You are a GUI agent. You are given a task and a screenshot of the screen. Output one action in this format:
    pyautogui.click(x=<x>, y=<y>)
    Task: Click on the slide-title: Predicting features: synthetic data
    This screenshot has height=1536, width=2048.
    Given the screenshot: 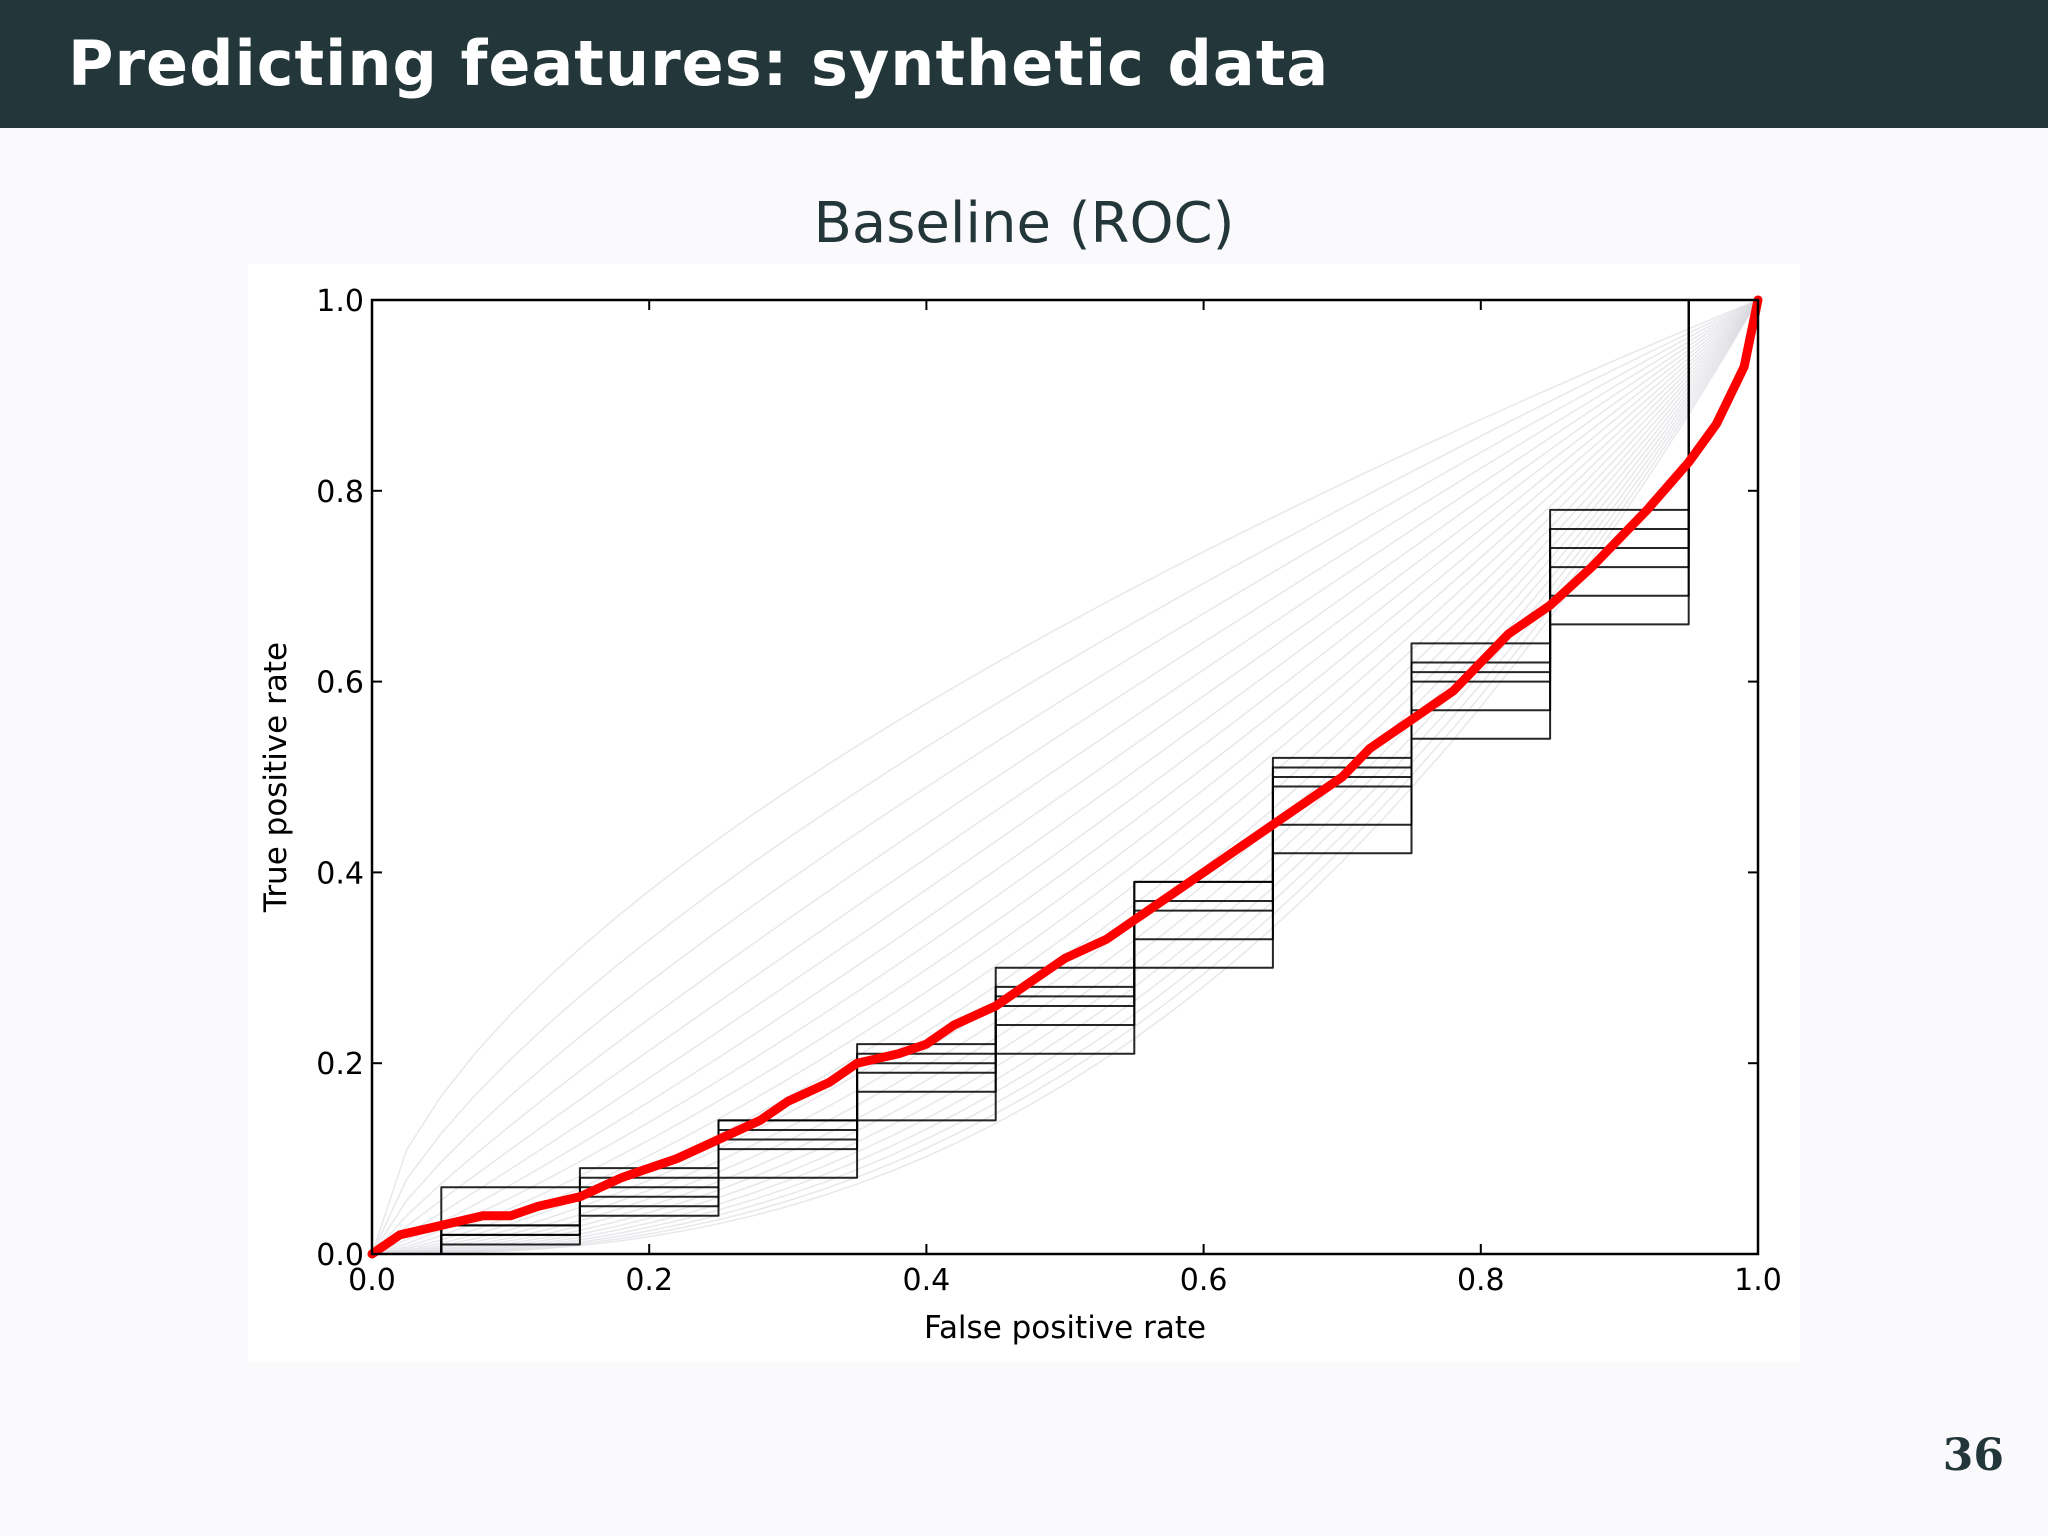 What is the action you would take?
    pyautogui.click(x=699, y=63)
    